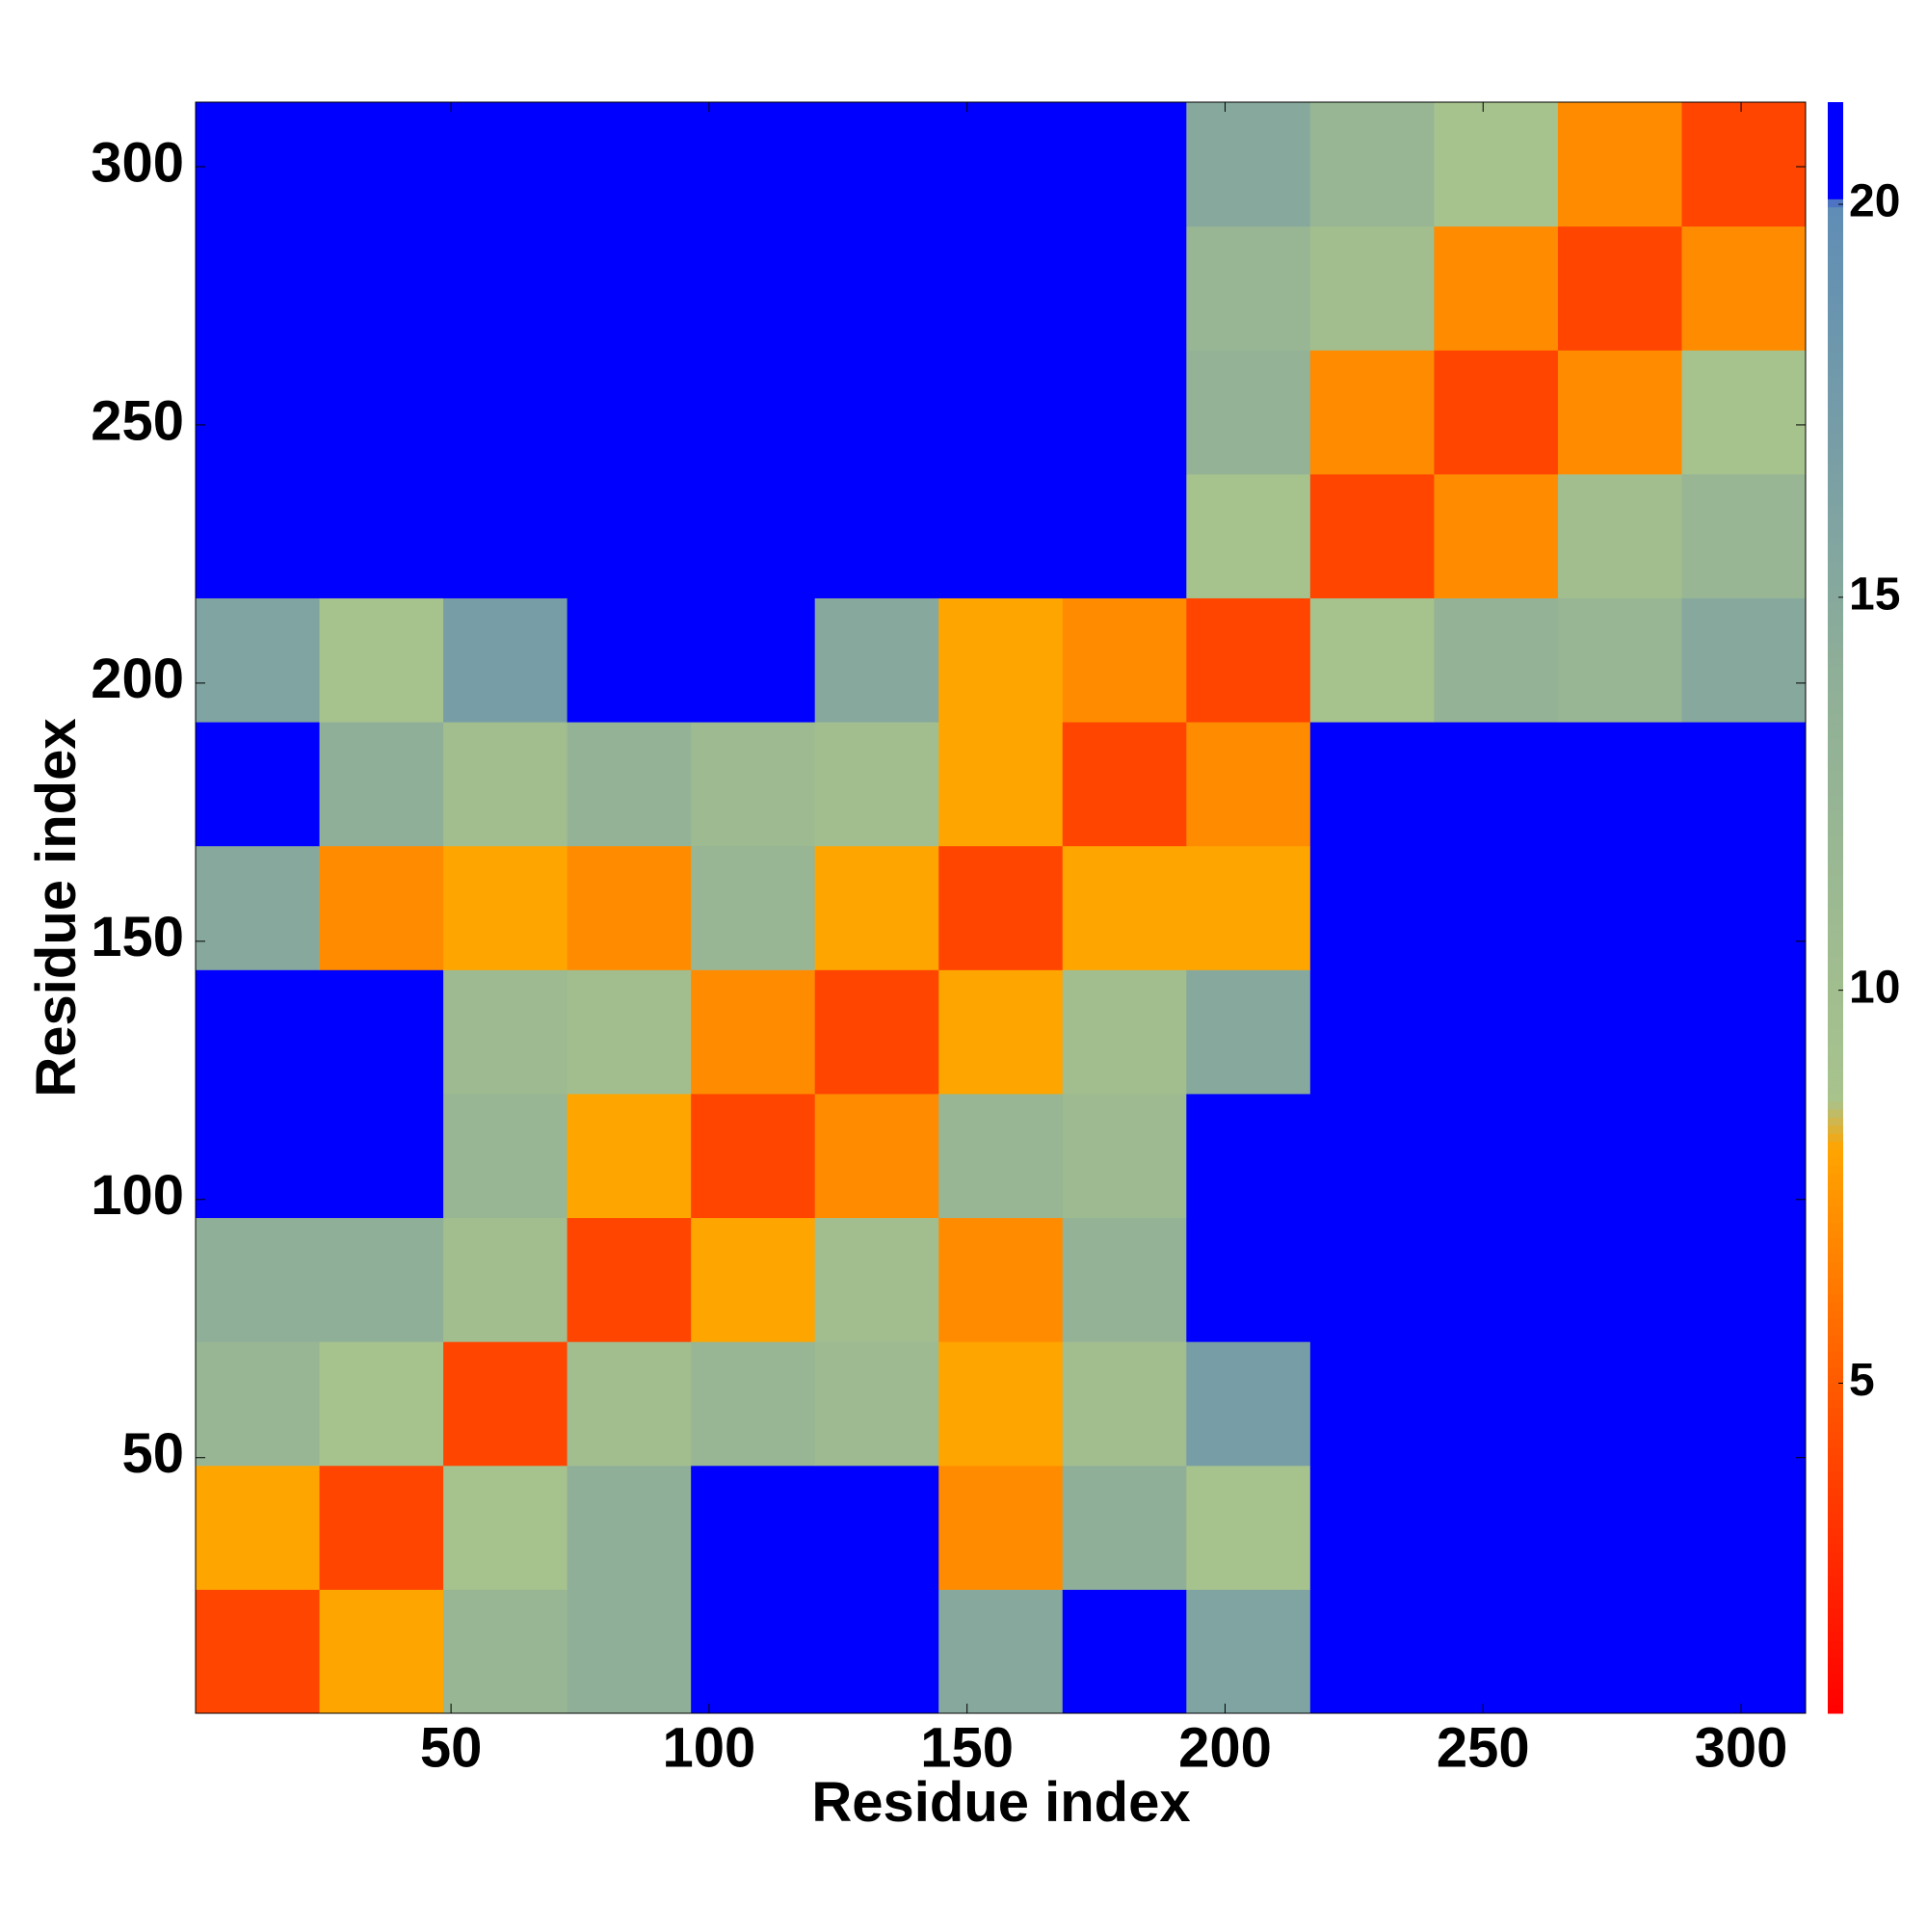 The height and width of the screenshot is (1932, 1927). What do you see at coordinates (451, 1747) in the screenshot?
I see `x-tick-label: 50` at bounding box center [451, 1747].